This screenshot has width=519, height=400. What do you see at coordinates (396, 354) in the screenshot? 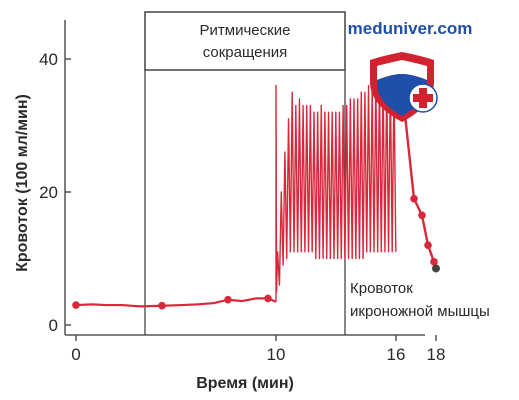
I see `x-tick-label: 16` at bounding box center [396, 354].